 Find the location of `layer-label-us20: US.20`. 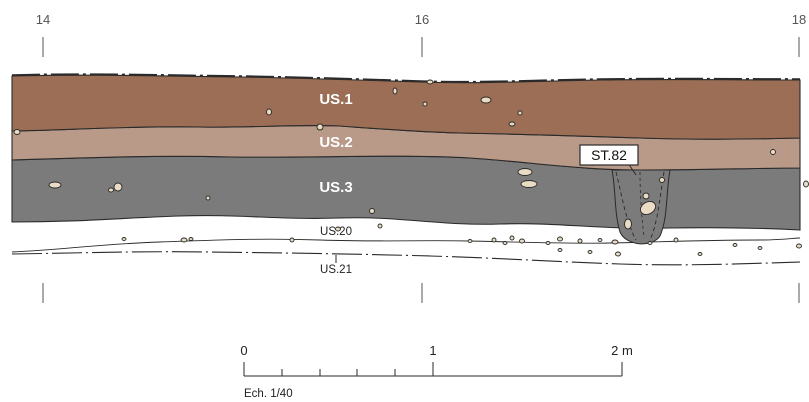

layer-label-us20: US.20 is located at coordinates (336, 232).